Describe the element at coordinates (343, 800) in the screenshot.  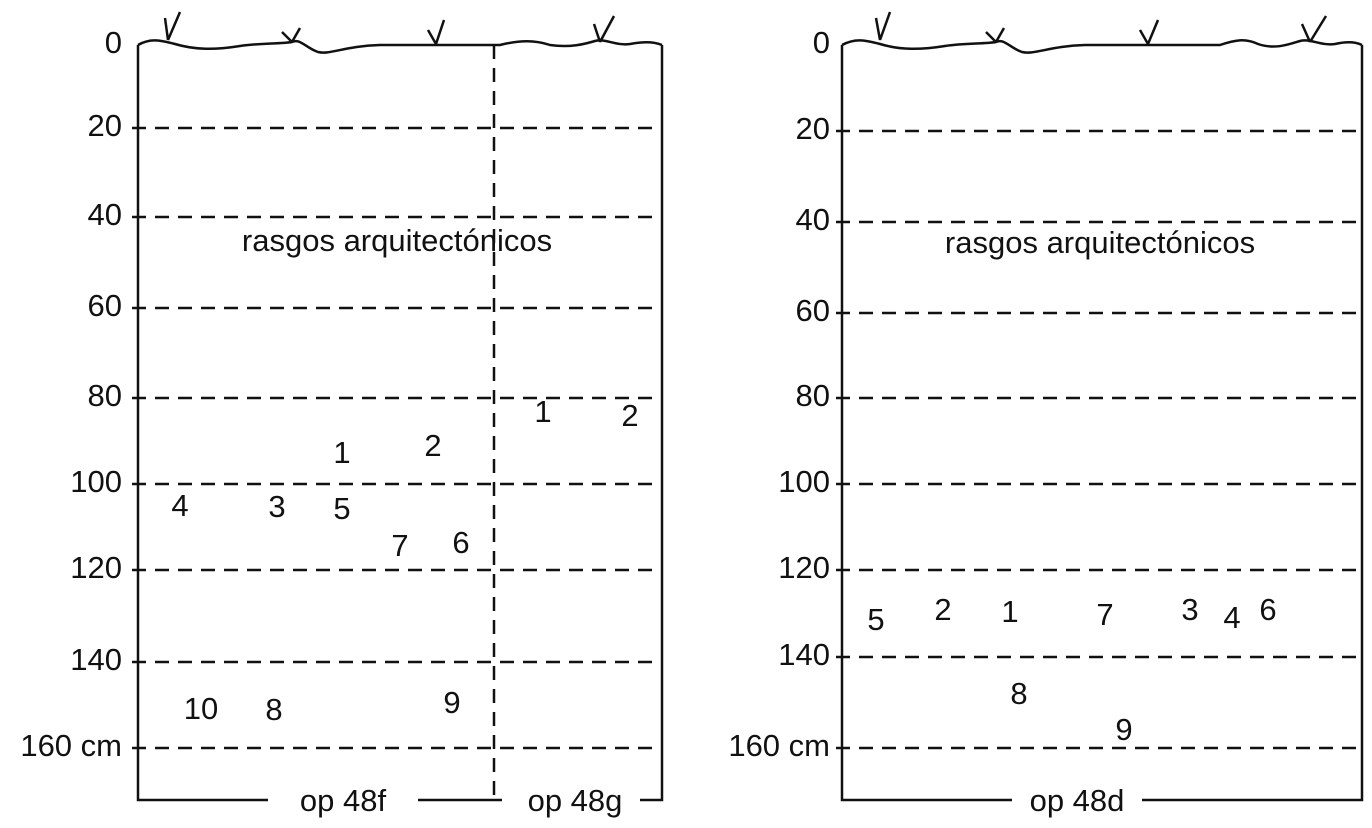
I see `section-label: op 48f` at that location.